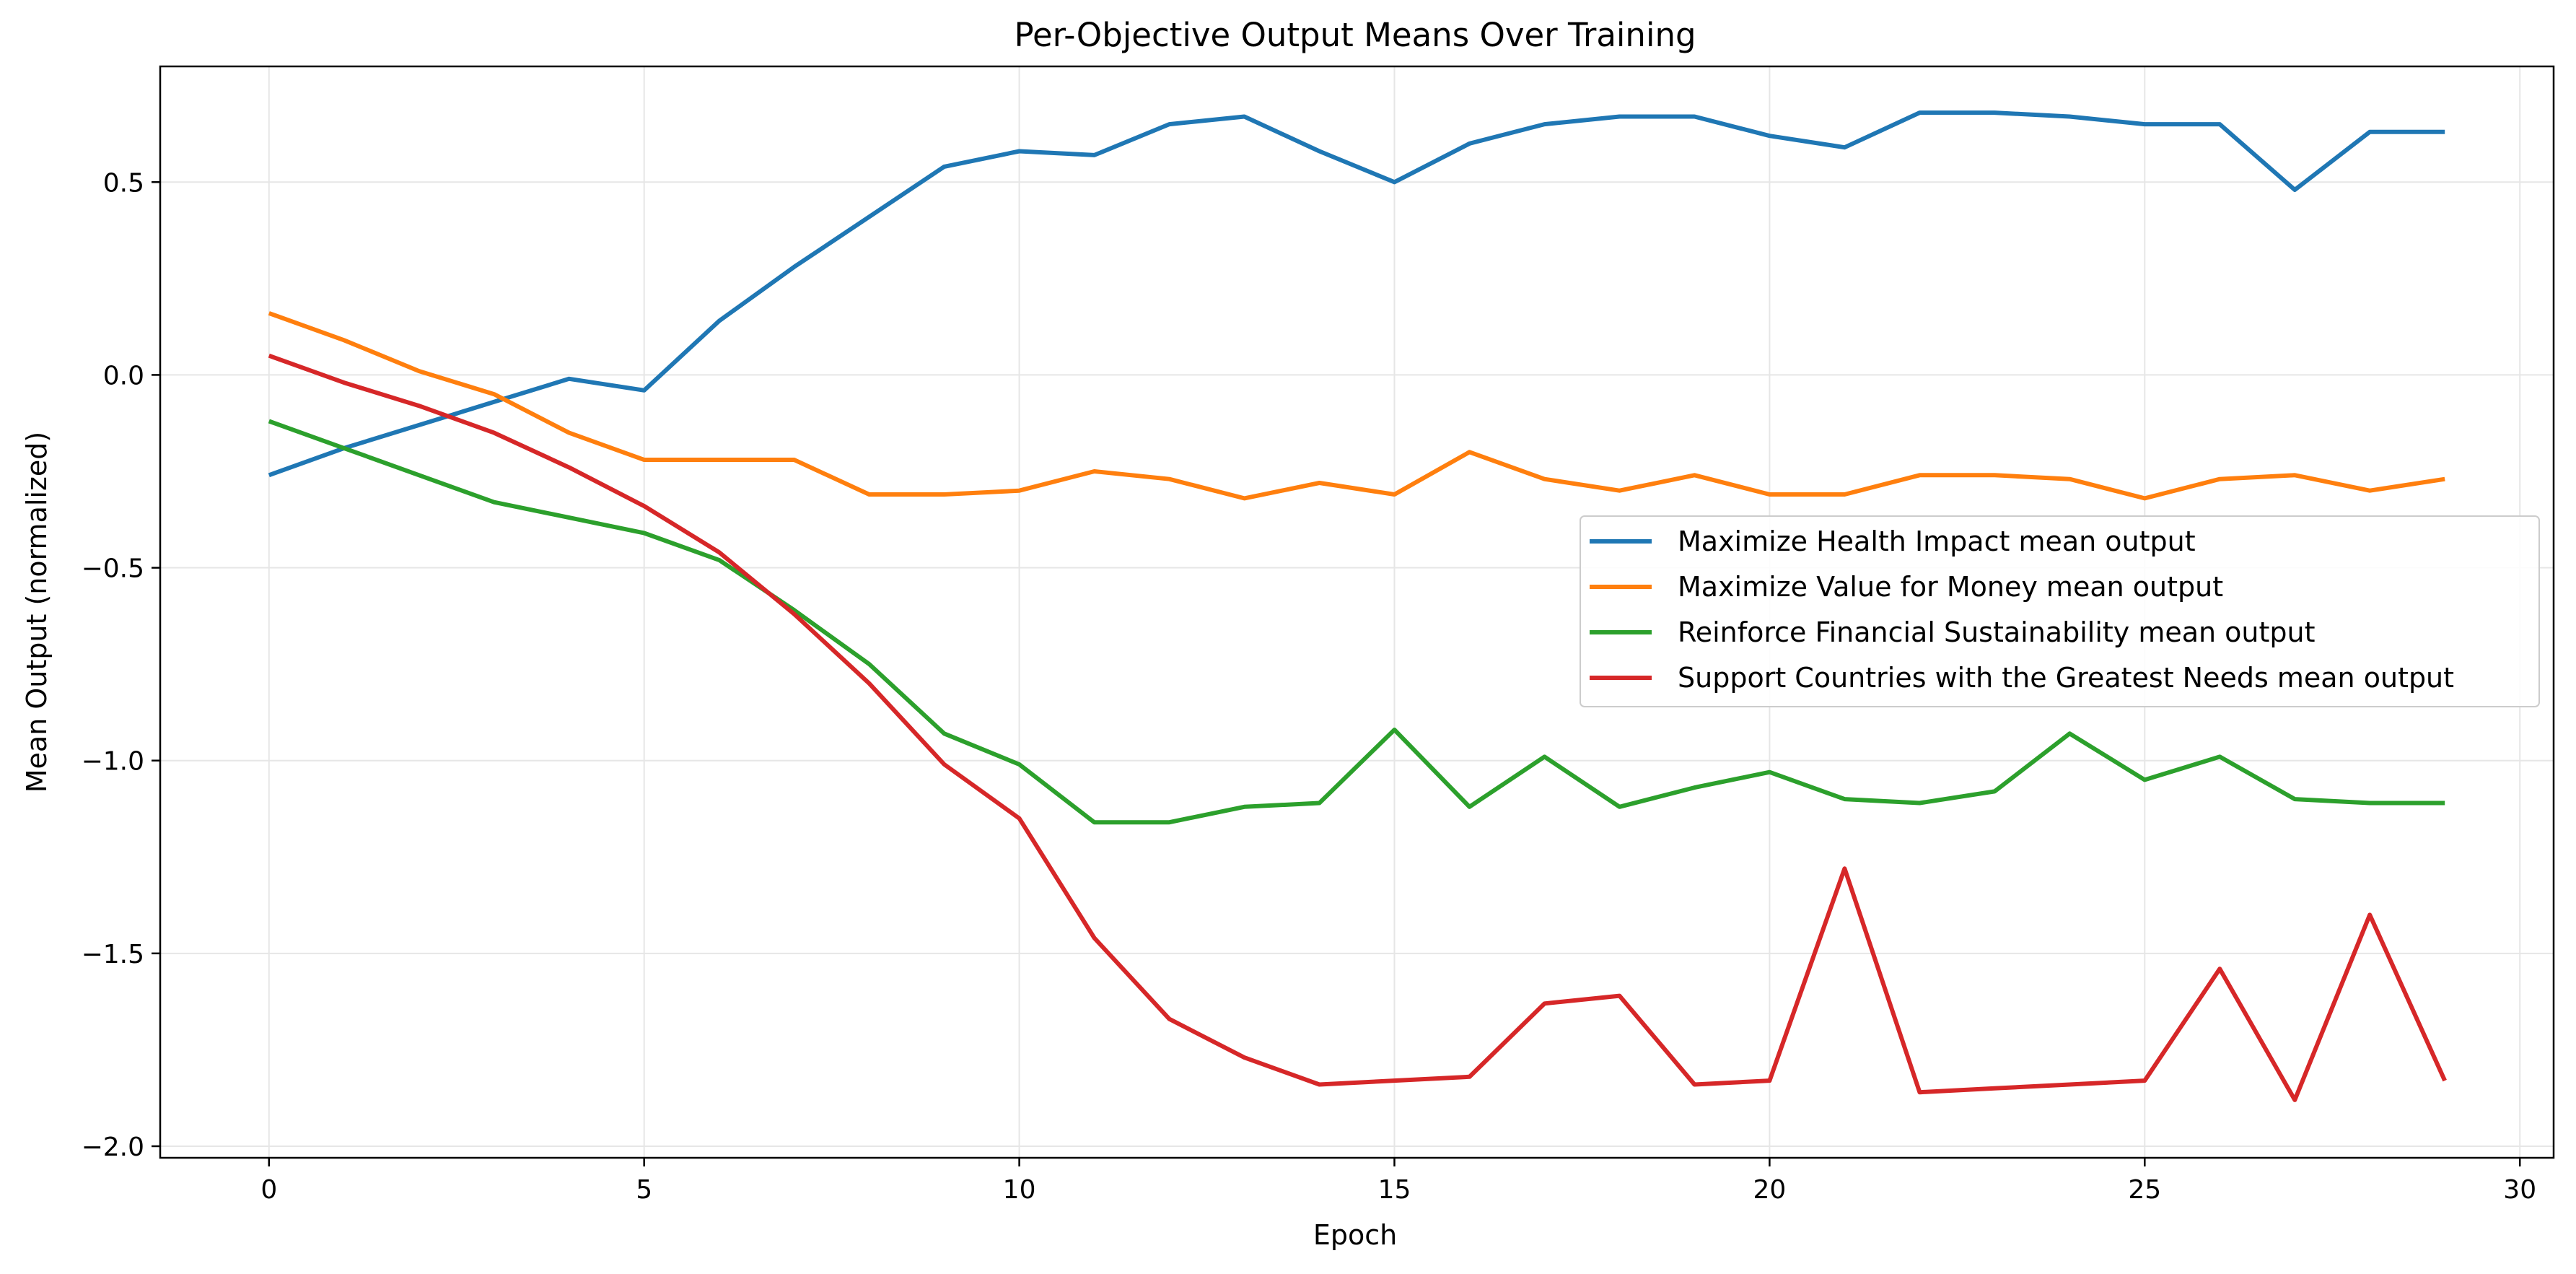 This screenshot has height=1274, width=2576. I want to click on x-tick-label: 25, so click(2144, 1190).